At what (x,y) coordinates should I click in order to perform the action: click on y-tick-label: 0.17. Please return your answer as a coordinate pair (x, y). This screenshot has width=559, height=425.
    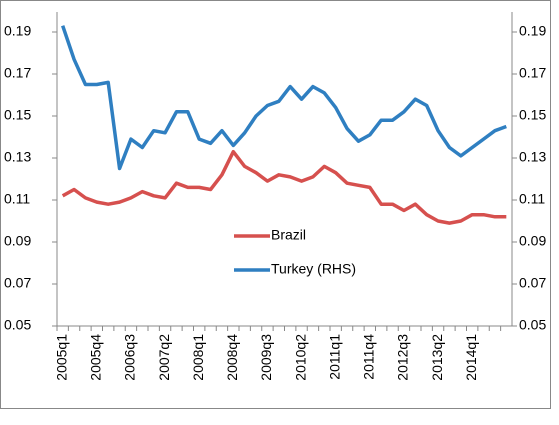
    Looking at the image, I should click on (17, 73).